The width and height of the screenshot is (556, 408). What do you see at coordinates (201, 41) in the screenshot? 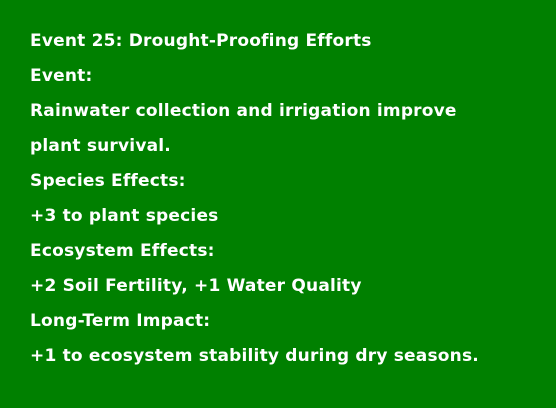
I see `event-title: Event 25: Drought-Proofing Efforts` at bounding box center [201, 41].